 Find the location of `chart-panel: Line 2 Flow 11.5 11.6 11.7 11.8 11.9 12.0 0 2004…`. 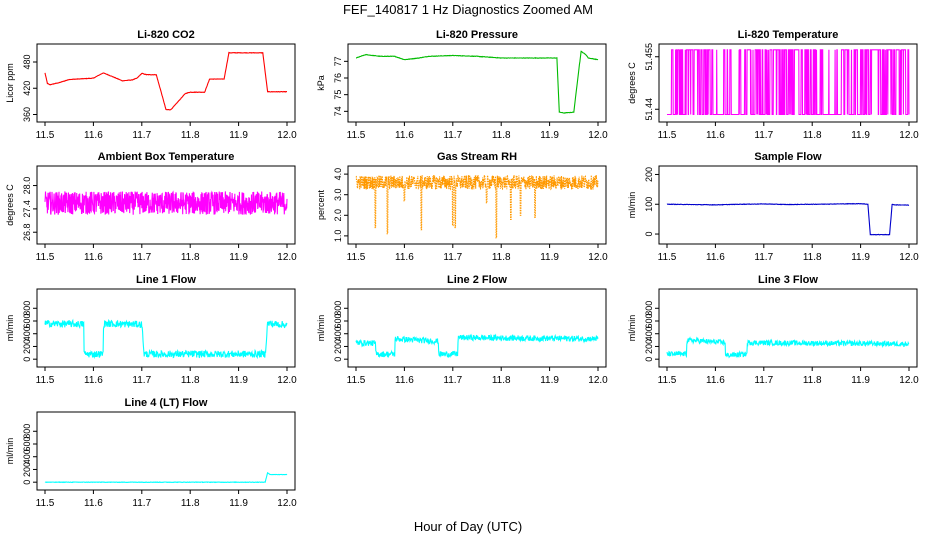

chart-panel: Line 2 Flow 11.5 11.6 11.7 11.8 11.9 12.0 0 2004… is located at coordinates (462, 330).